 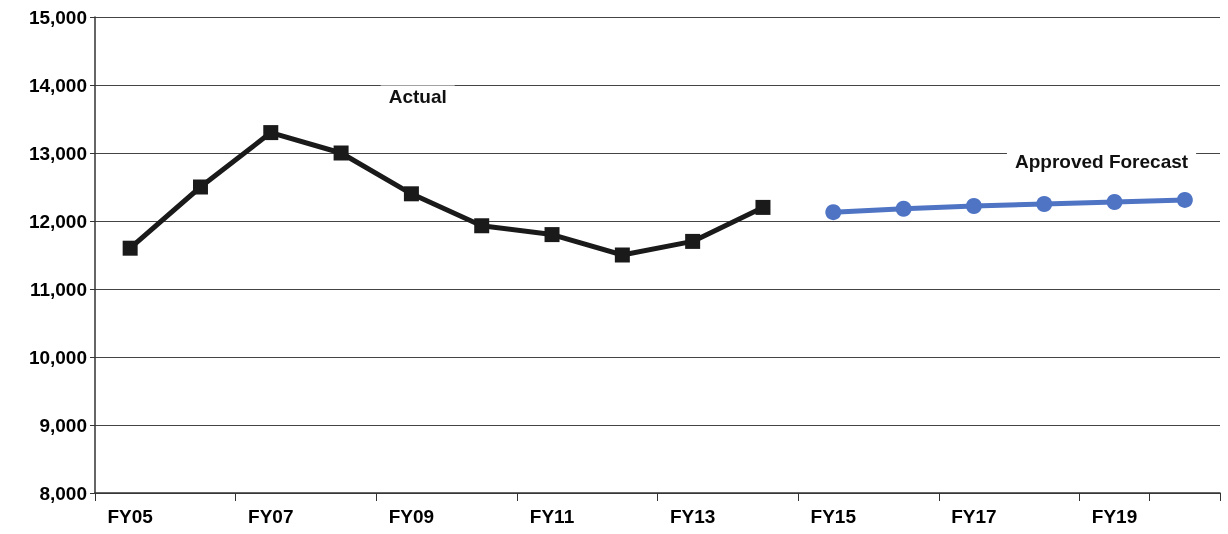 I want to click on x-tick-label: FY07, so click(x=271, y=516).